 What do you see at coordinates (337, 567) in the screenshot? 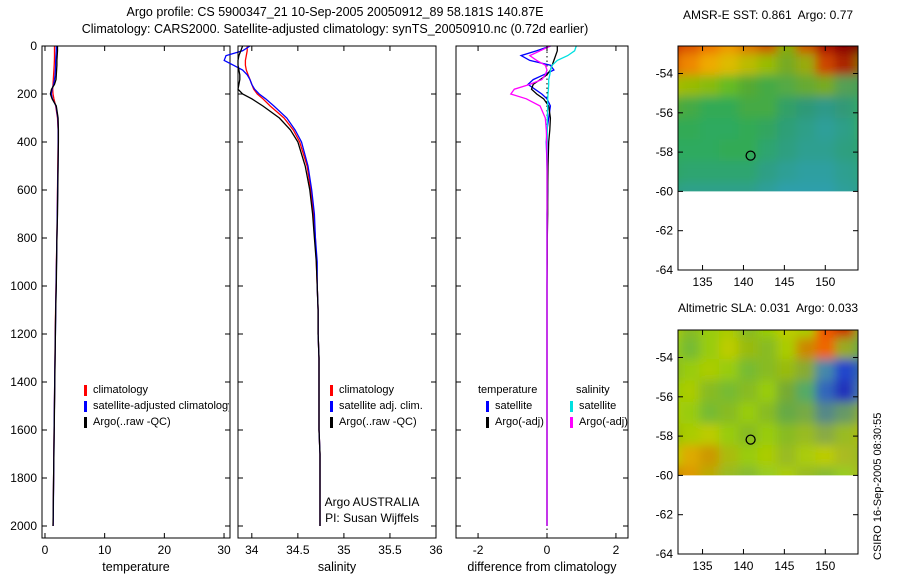
I see `salinity-axis-label: salinity` at bounding box center [337, 567].